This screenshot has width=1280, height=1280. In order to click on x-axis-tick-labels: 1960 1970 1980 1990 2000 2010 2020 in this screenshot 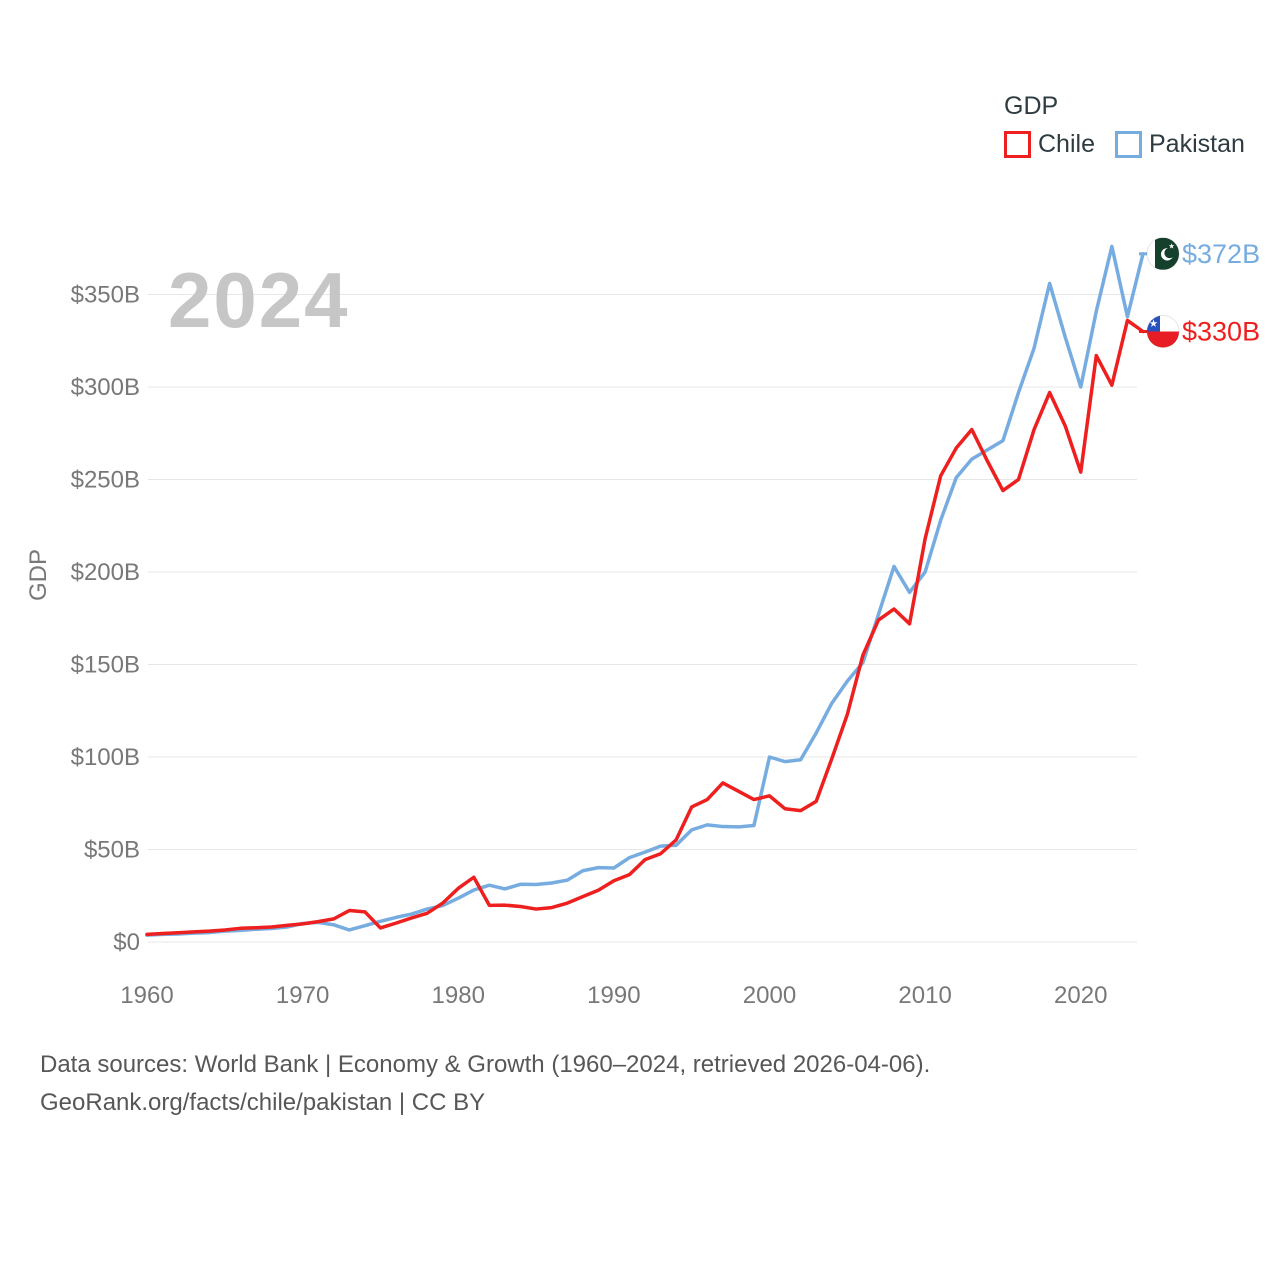, I will do `click(613, 995)`.